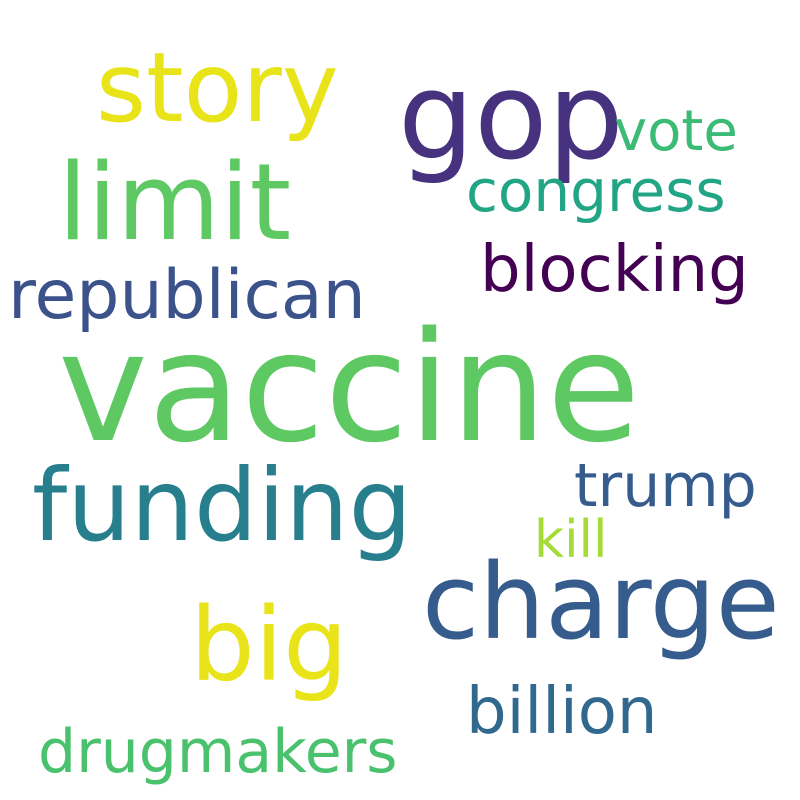 The width and height of the screenshot is (800, 800). Describe the element at coordinates (676, 131) in the screenshot. I see `word-vote: vote` at that location.